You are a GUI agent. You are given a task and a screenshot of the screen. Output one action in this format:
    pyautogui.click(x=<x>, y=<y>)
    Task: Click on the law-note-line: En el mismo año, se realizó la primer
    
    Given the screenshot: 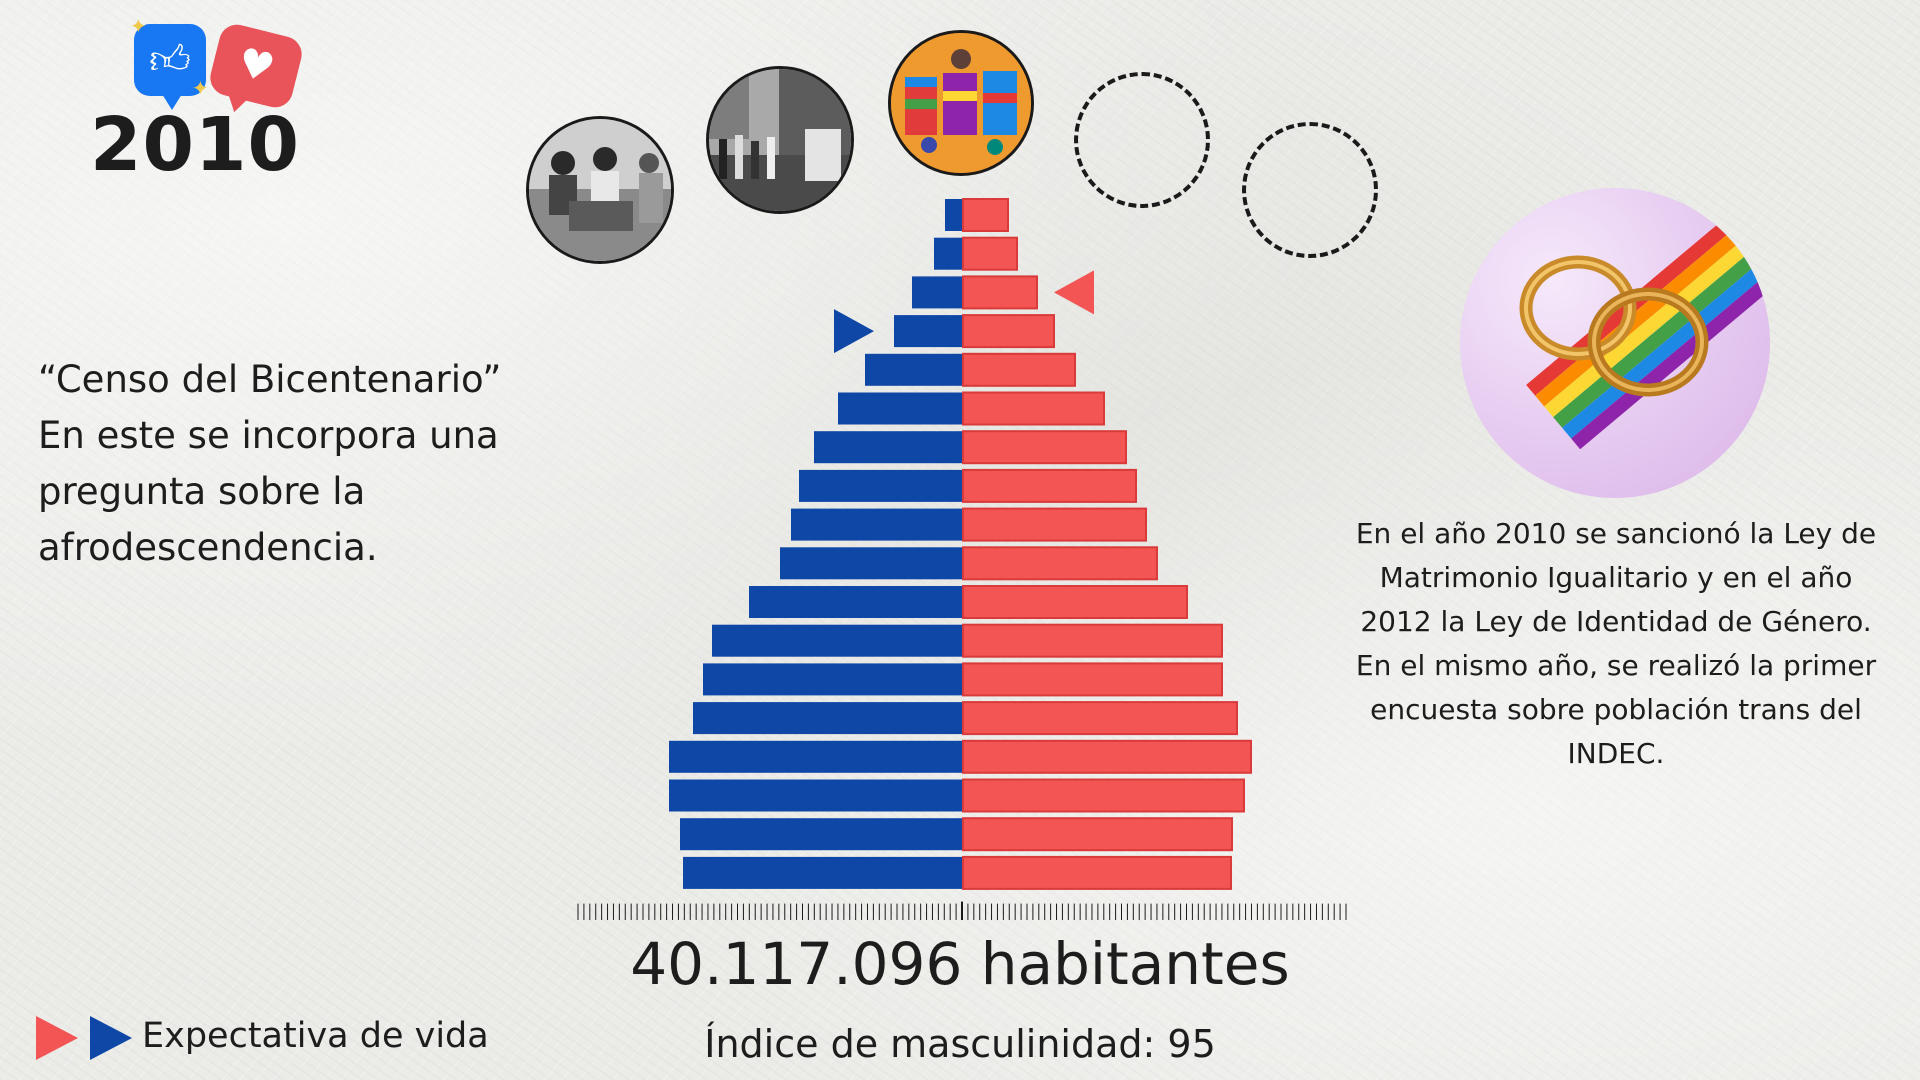 What is the action you would take?
    pyautogui.click(x=1616, y=665)
    